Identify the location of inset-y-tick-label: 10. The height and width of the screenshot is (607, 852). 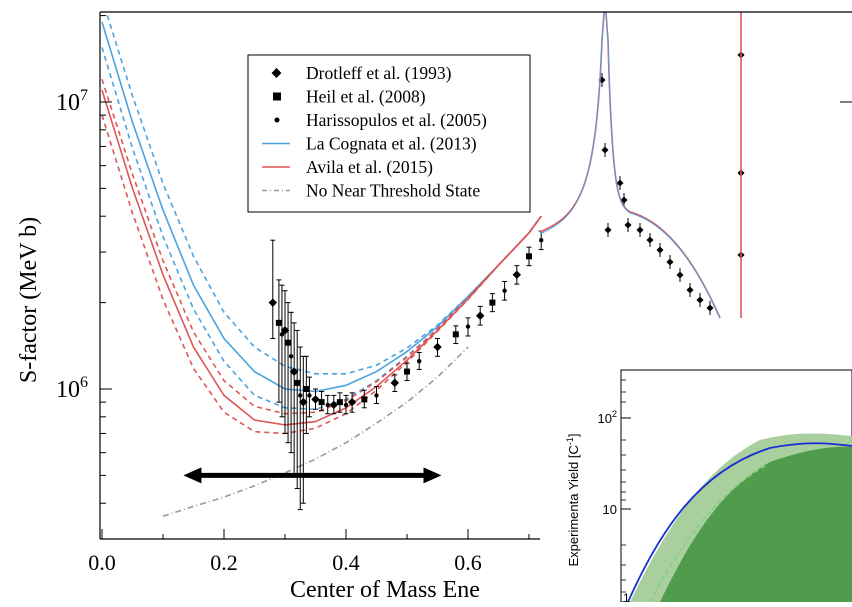
(610, 509).